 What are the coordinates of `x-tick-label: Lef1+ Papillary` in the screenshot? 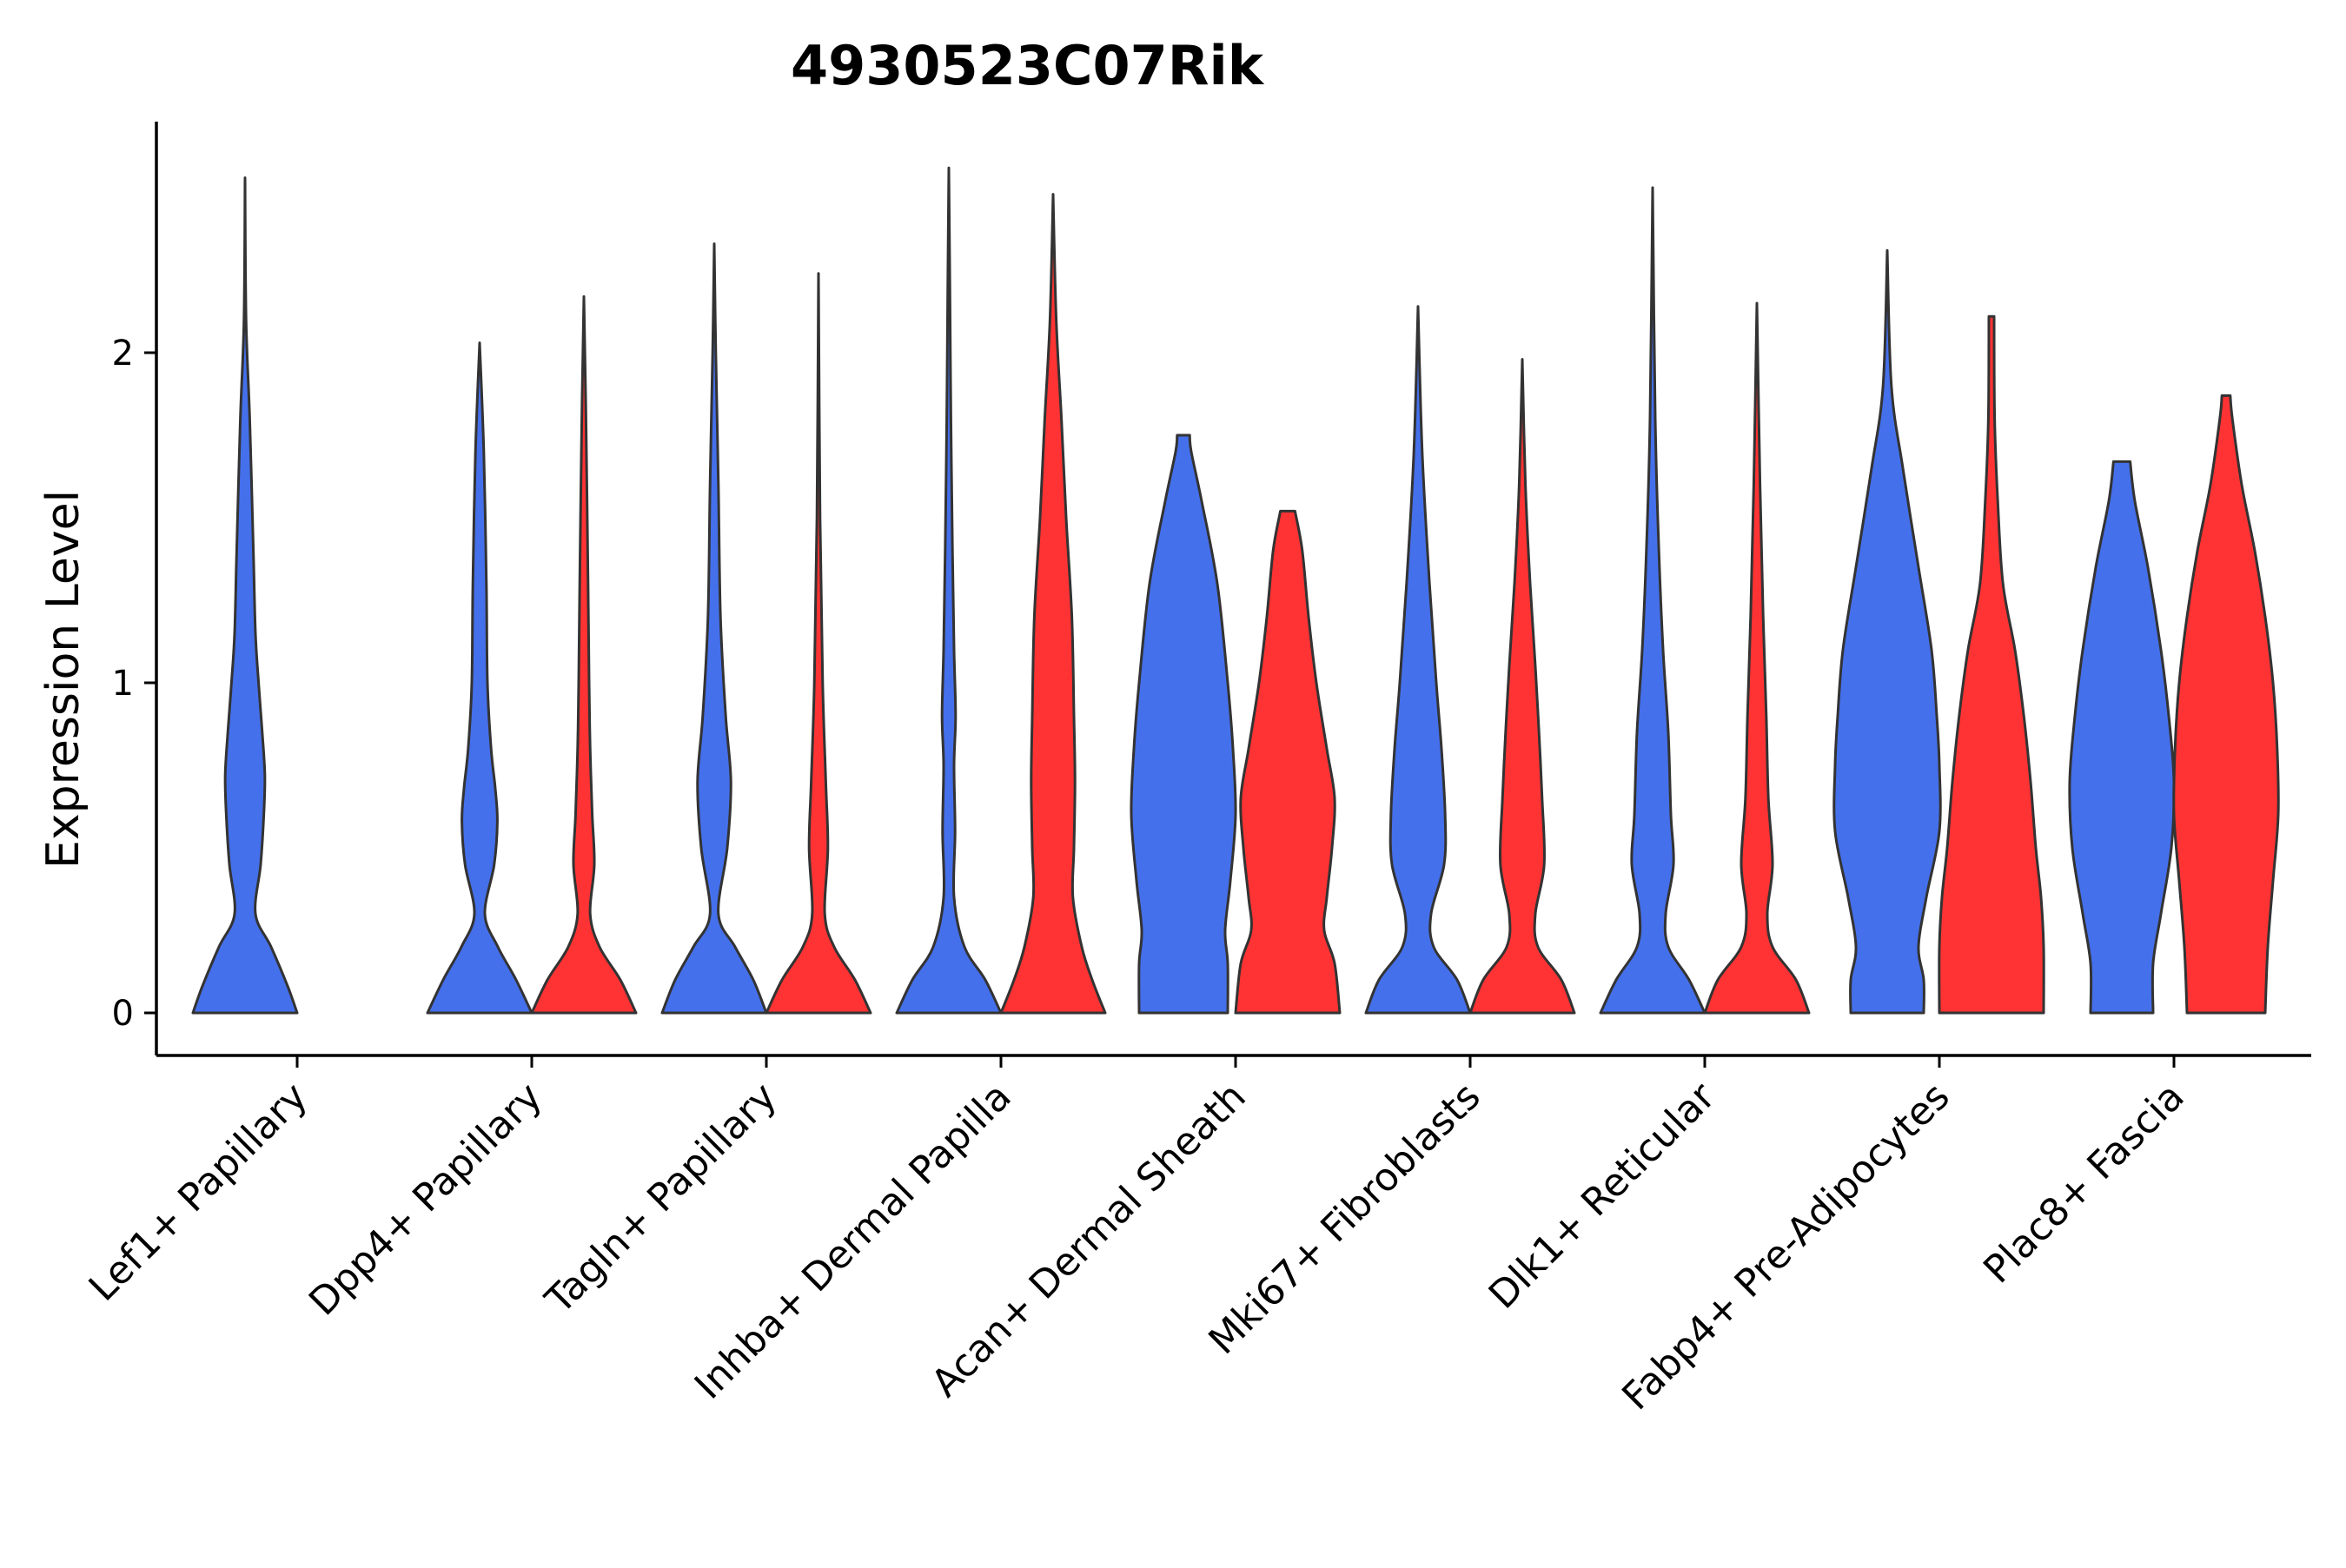 It's located at (198, 1192).